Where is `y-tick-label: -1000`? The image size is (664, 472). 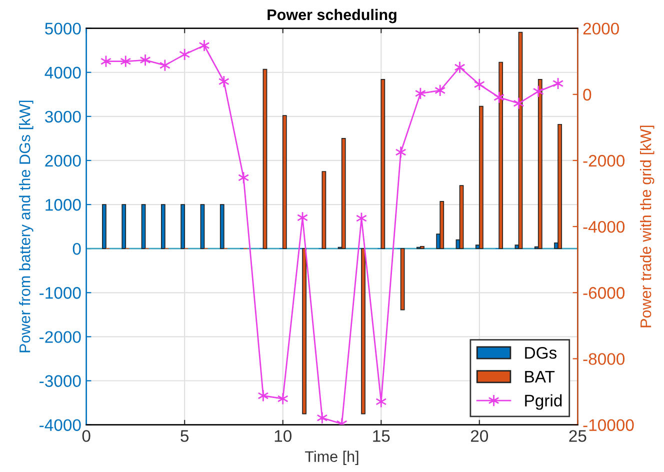
y-tick-label: -1000 is located at coordinates (60, 293).